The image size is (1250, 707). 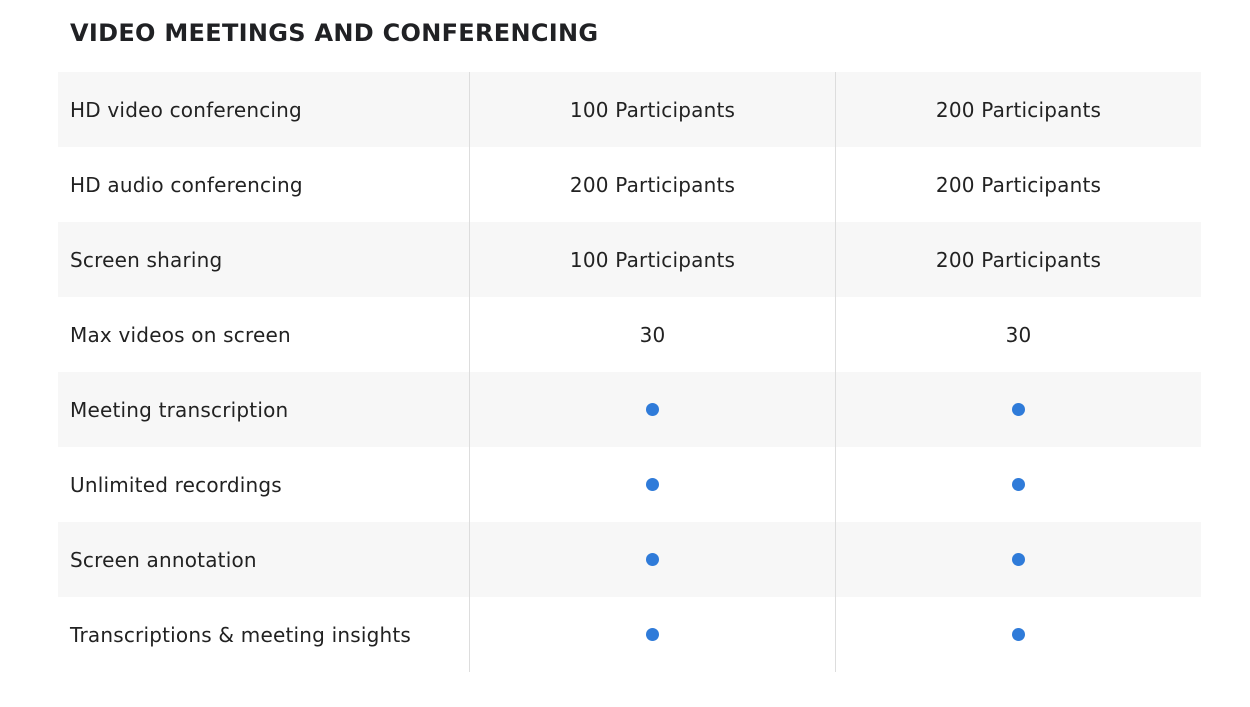 I want to click on feature-label: Max videos on screen, so click(x=264, y=334).